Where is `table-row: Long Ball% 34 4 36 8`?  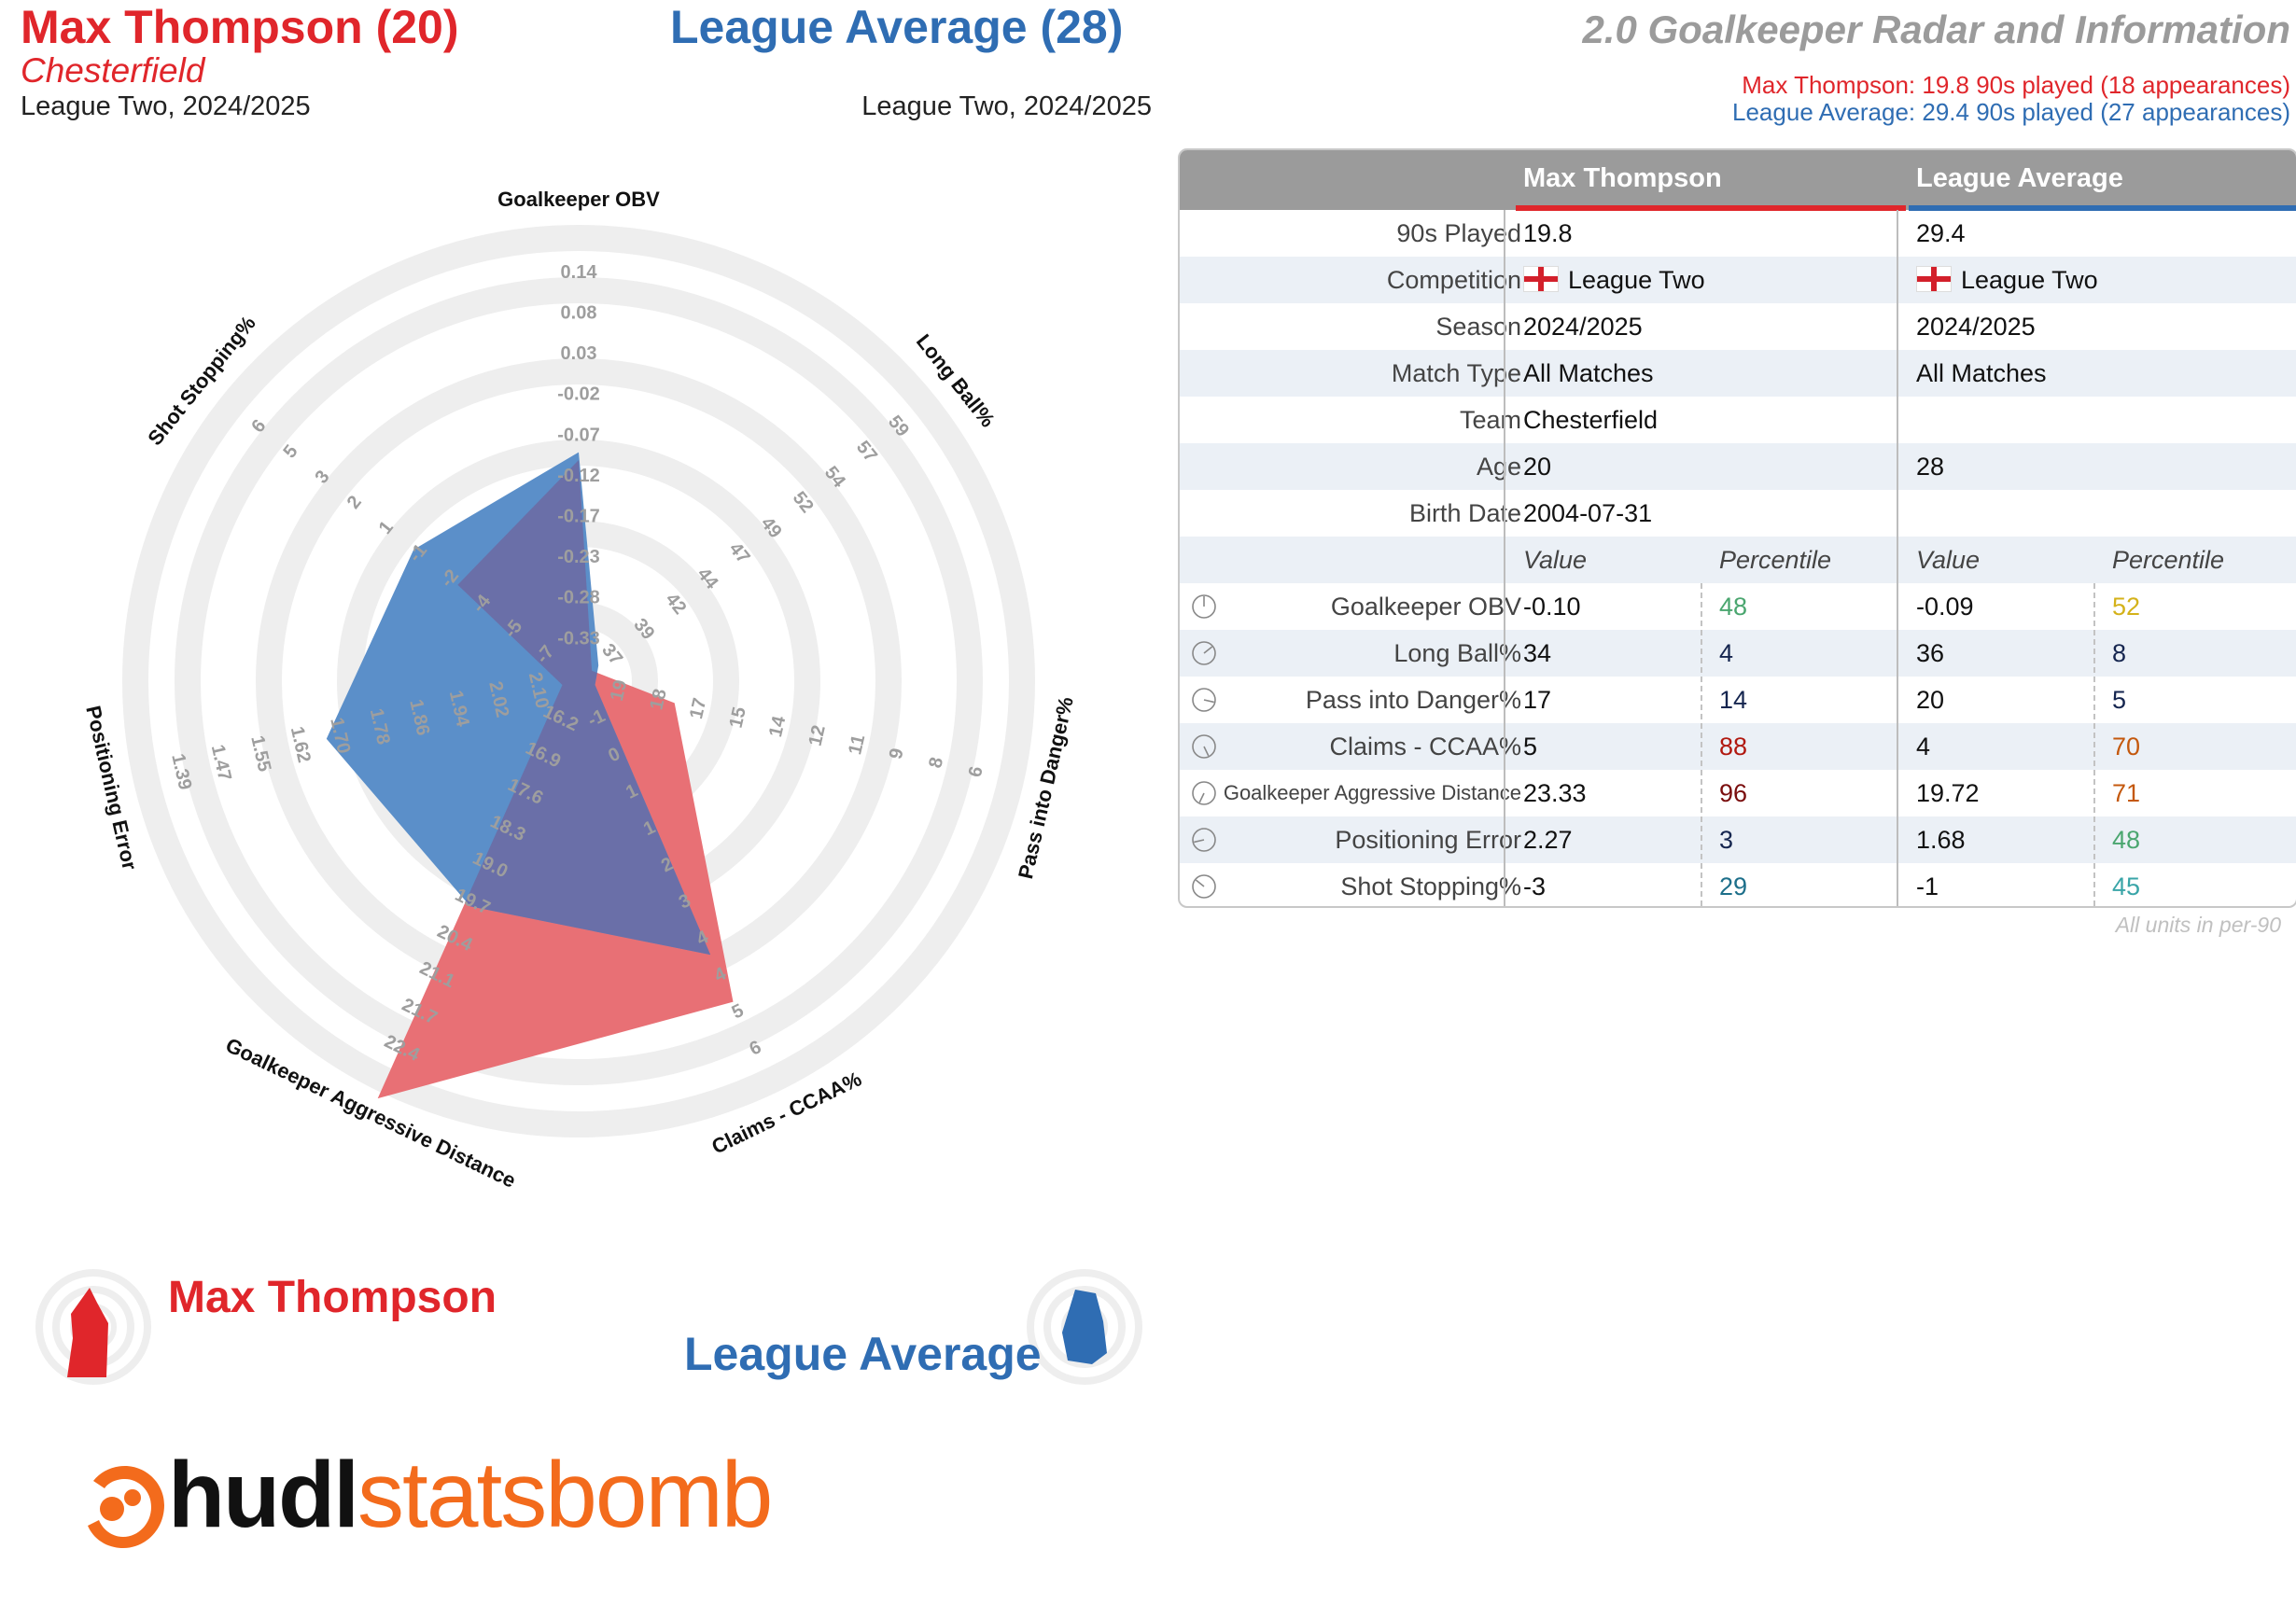 table-row: Long Ball% 34 4 36 8 is located at coordinates (1738, 653).